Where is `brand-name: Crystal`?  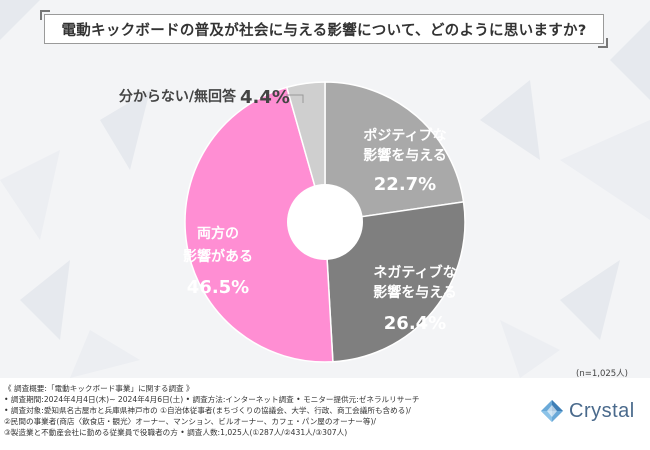
brand-name: Crystal is located at coordinates (602, 410).